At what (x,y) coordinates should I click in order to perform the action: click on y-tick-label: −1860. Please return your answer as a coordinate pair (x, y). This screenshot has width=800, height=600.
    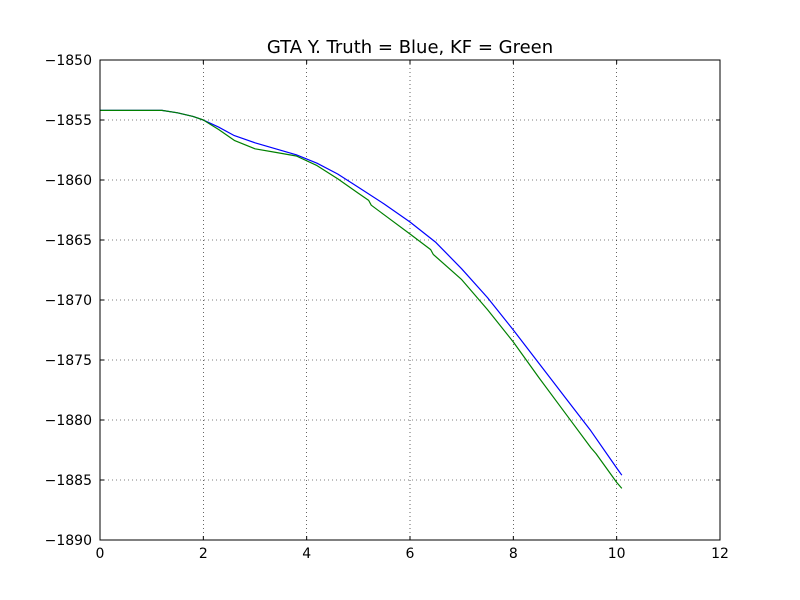
    Looking at the image, I should click on (68, 181).